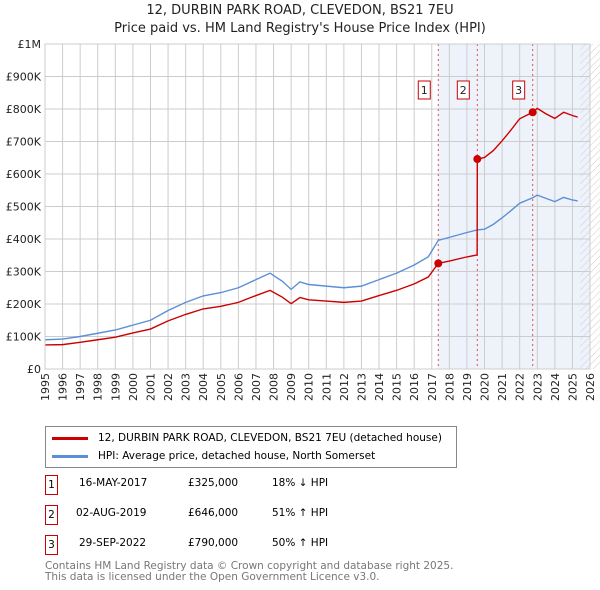 Image resolution: width=600 pixels, height=590 pixels. What do you see at coordinates (326, 387) in the screenshot?
I see `x-tick-label: 2011` at bounding box center [326, 387].